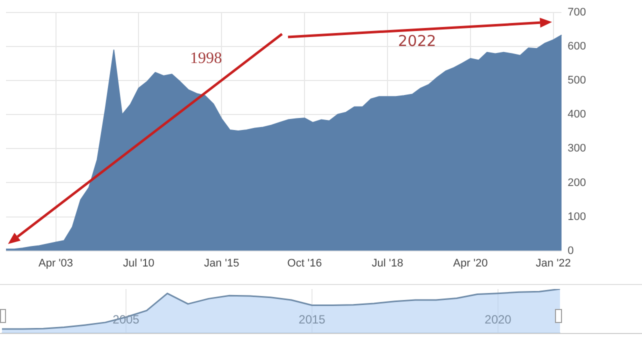 This screenshot has height=340, width=642. I want to click on annotation: 2022, so click(417, 41).